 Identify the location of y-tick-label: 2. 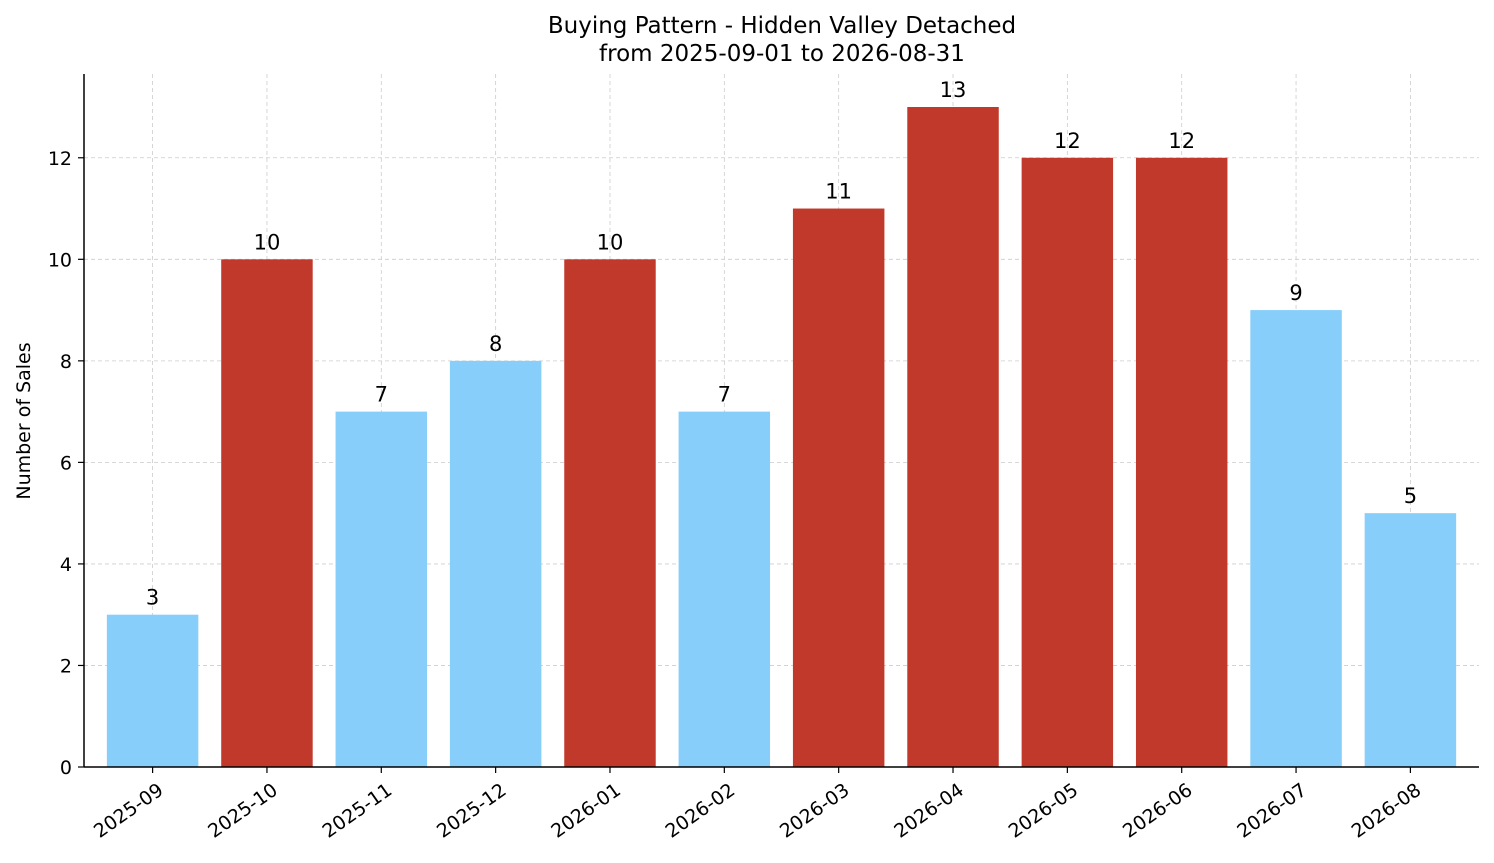
(66, 666).